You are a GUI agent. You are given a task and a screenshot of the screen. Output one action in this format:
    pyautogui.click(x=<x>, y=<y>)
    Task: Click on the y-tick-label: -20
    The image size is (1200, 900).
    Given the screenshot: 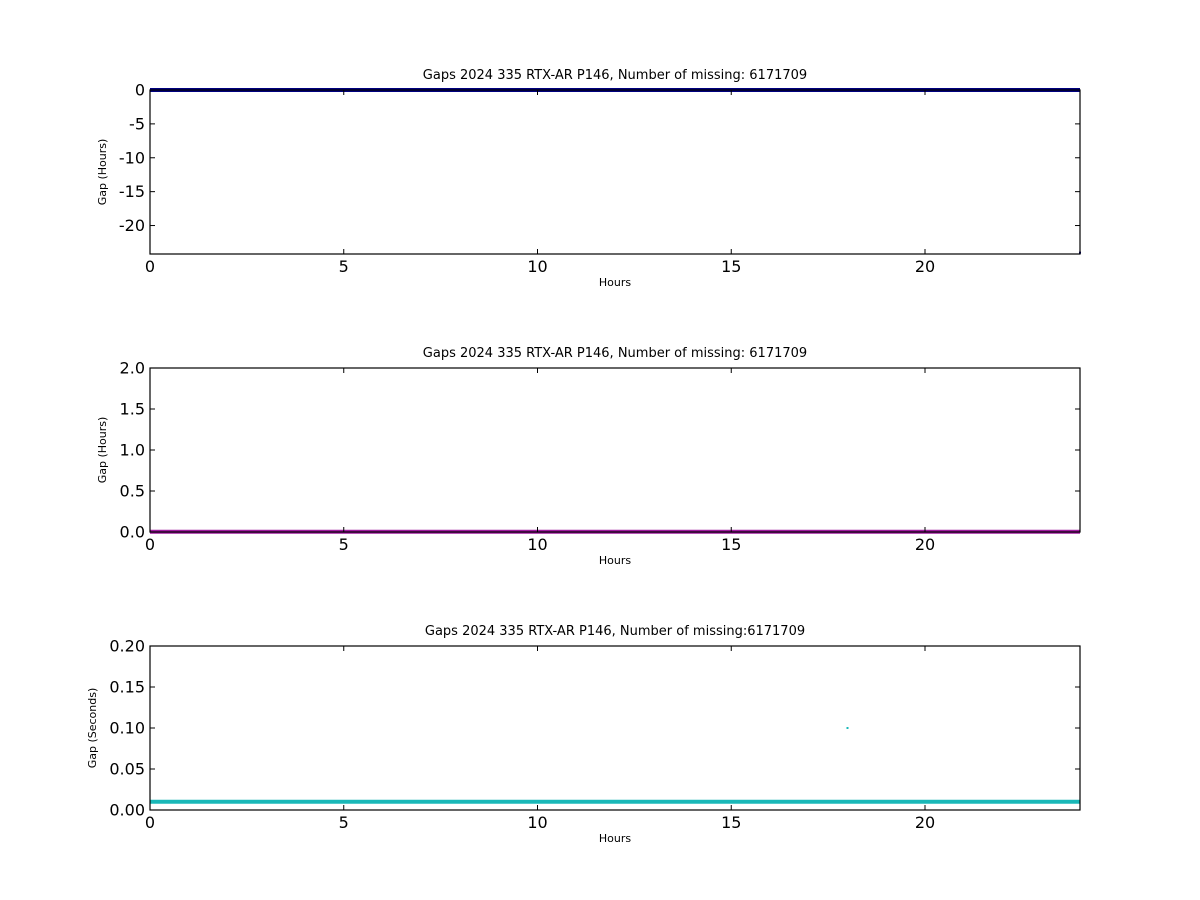 What is the action you would take?
    pyautogui.click(x=132, y=225)
    